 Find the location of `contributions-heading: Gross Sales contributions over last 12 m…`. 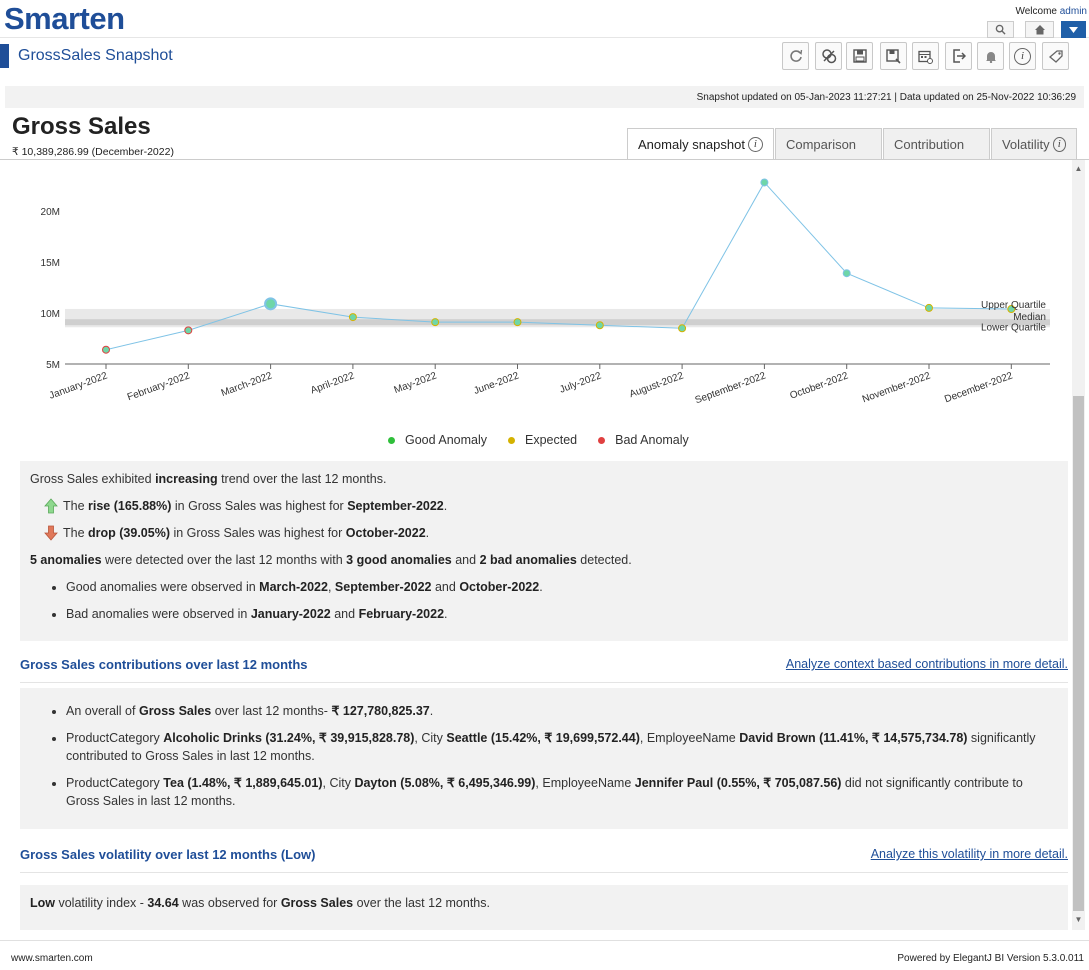

contributions-heading: Gross Sales contributions over last 12 m… is located at coordinates (164, 664).